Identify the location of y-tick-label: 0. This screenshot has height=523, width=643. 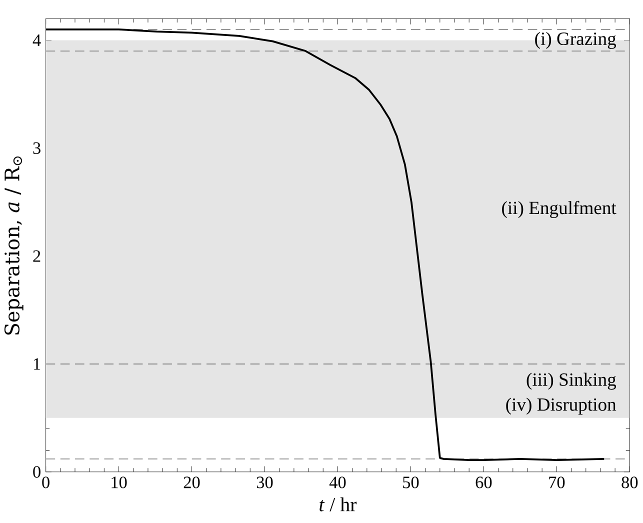
(36, 472).